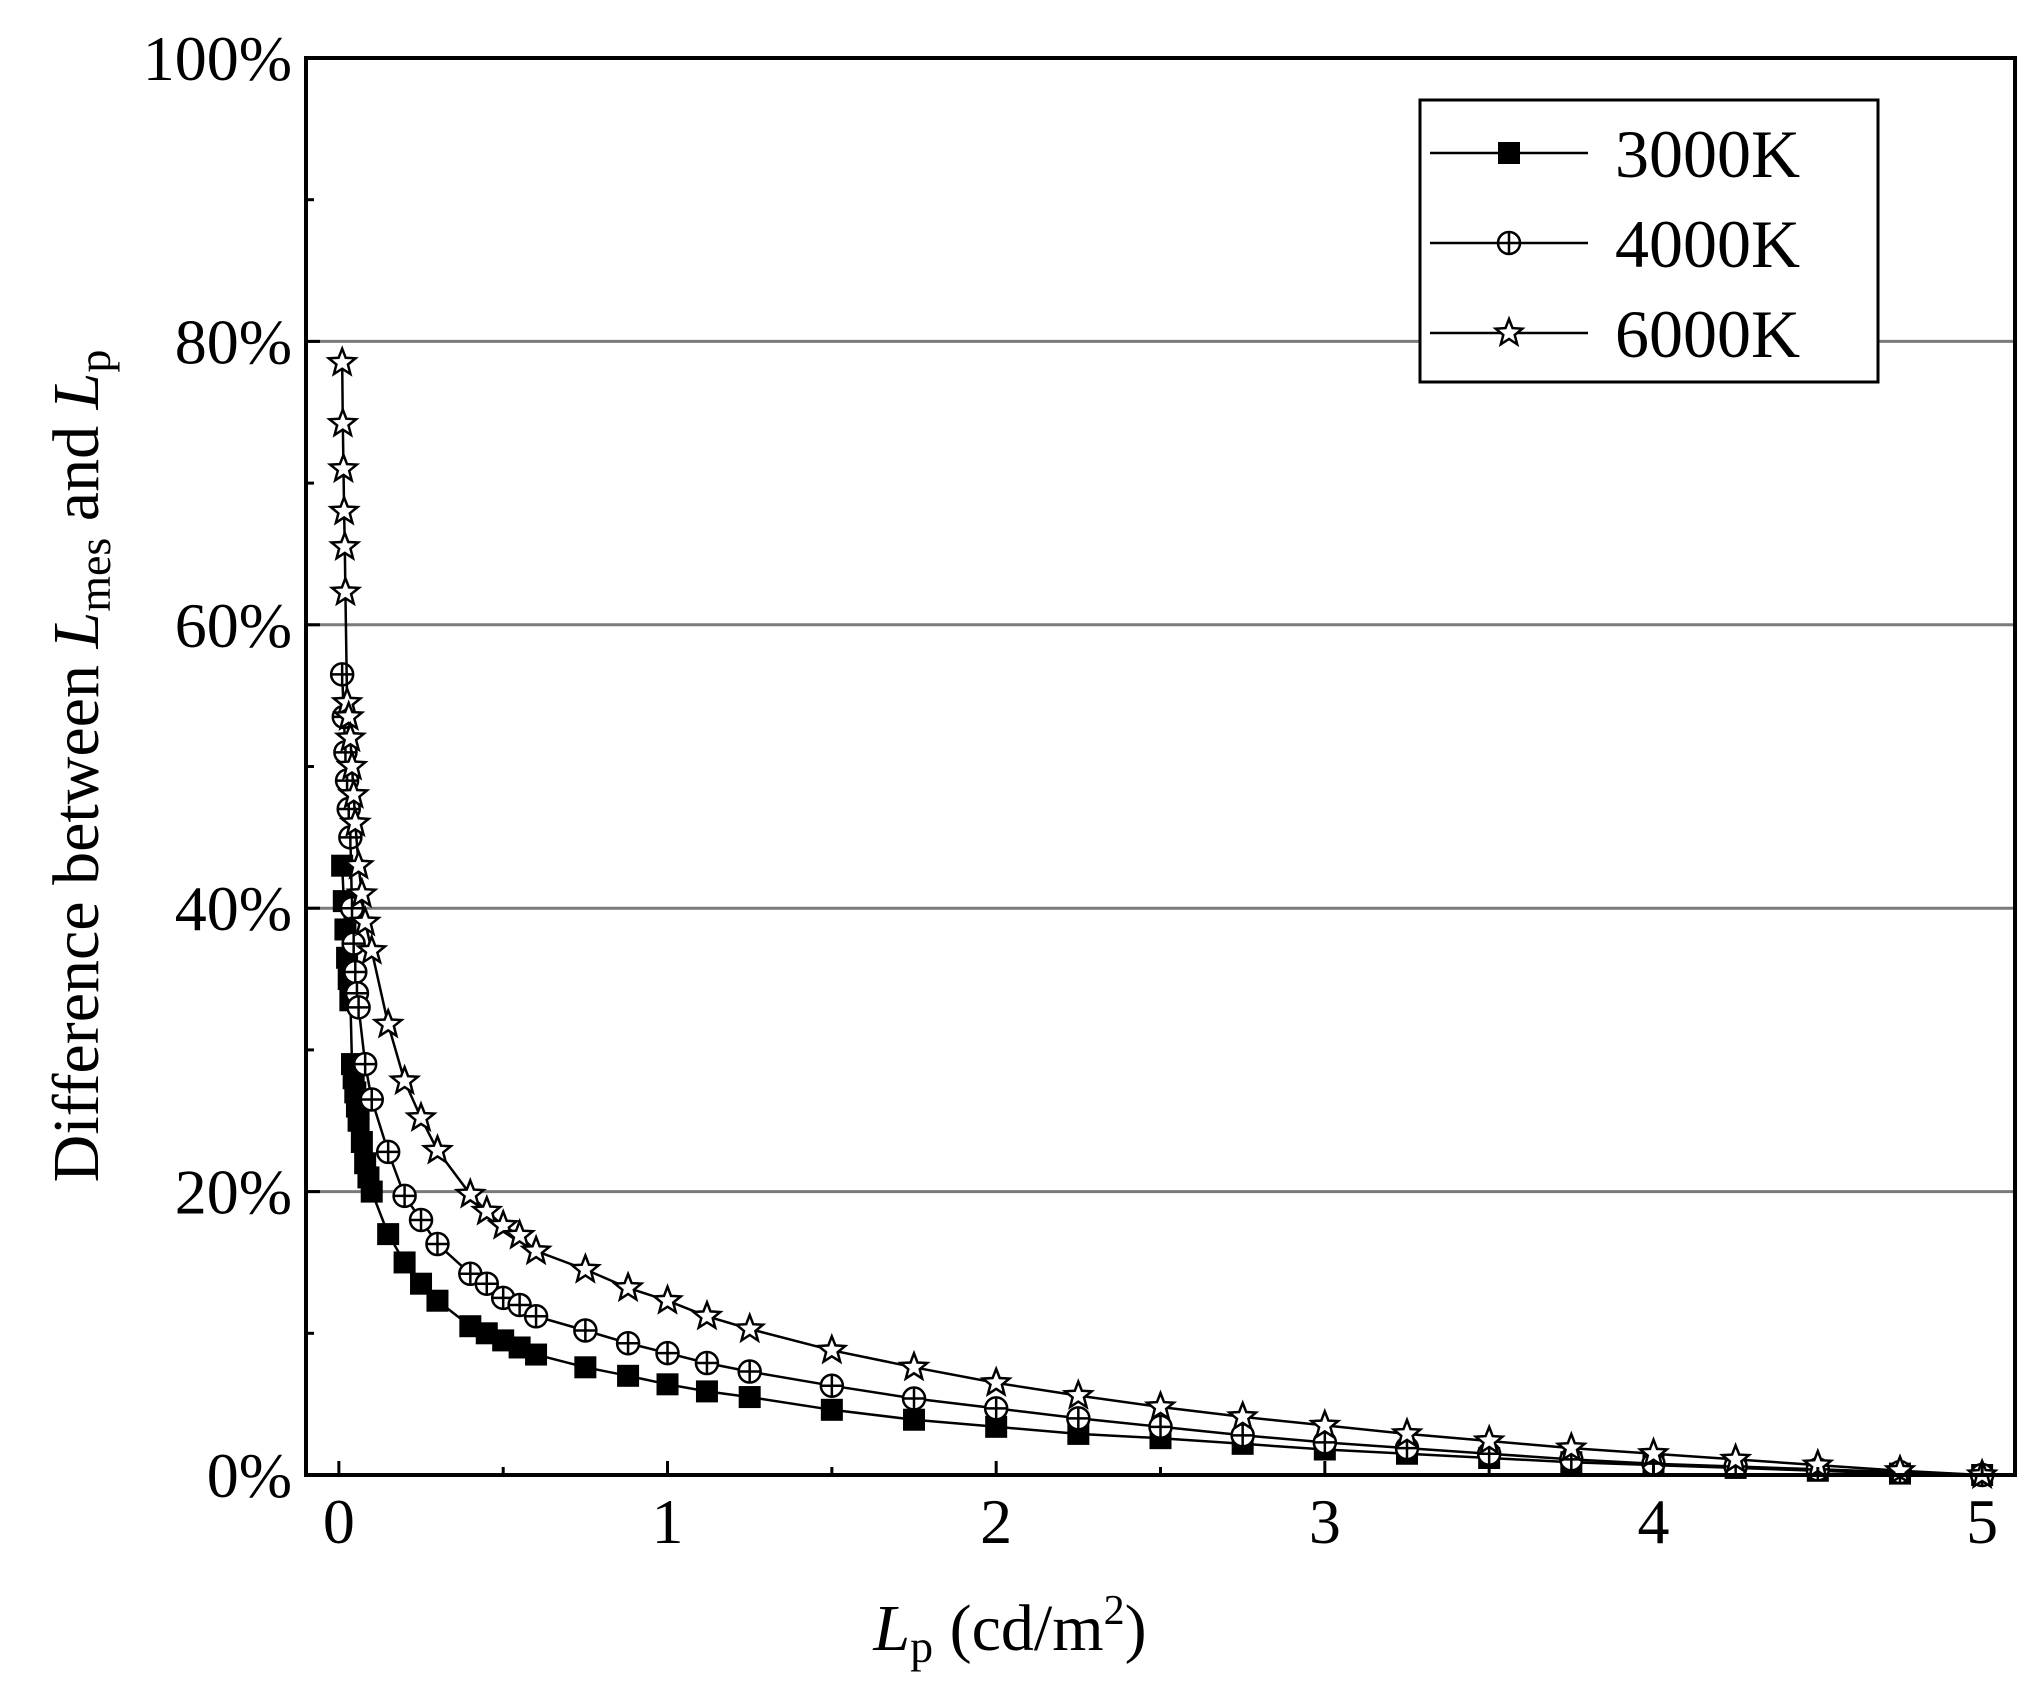  What do you see at coordinates (1615, 244) in the screenshot?
I see `legend-item-4000k: 4000K` at bounding box center [1615, 244].